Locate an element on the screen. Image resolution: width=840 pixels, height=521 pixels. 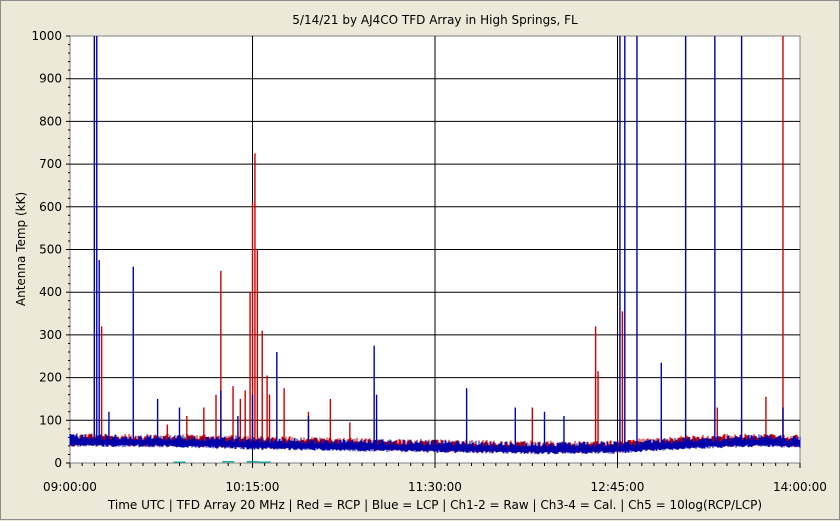
y-tick-label: 600 is located at coordinates (50, 207).